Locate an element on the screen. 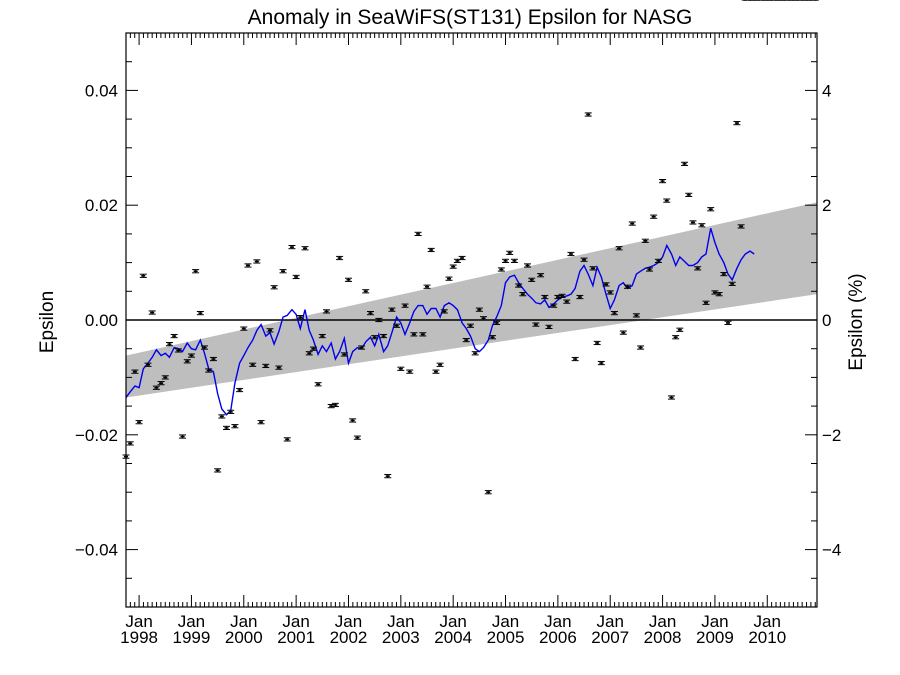 The width and height of the screenshot is (900, 675). x-tick-label-year: 1998 is located at coordinates (139, 637).